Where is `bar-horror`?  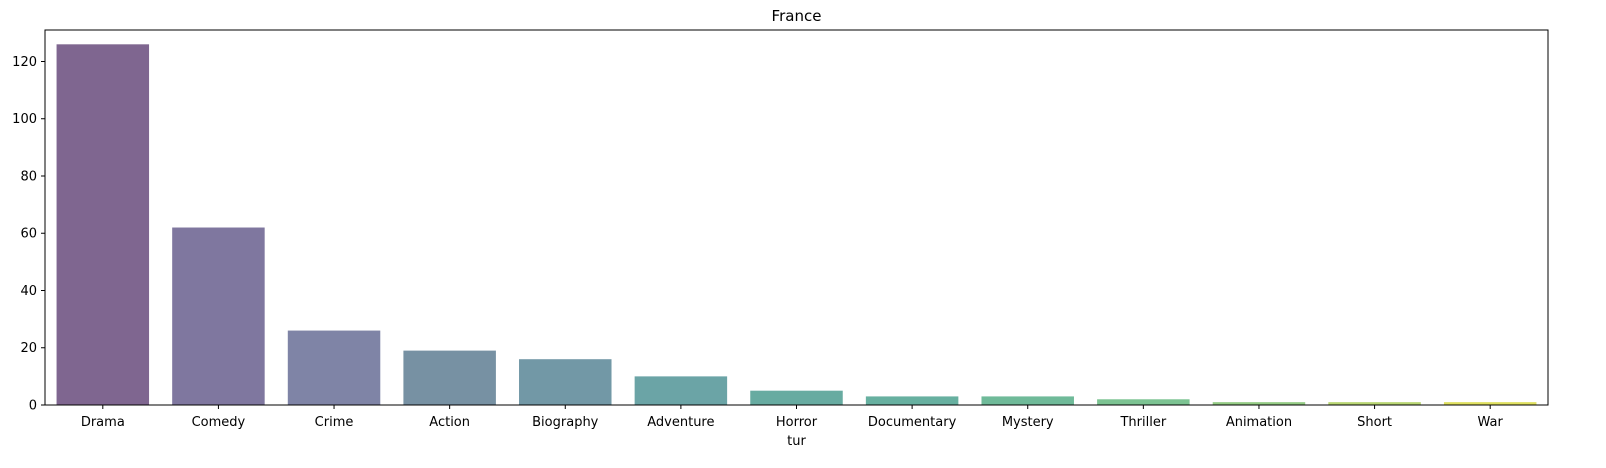 bar-horror is located at coordinates (796, 397).